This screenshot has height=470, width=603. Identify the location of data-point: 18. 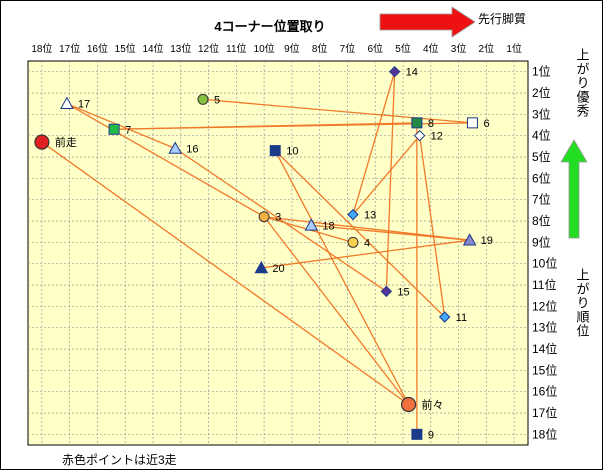
(319, 225).